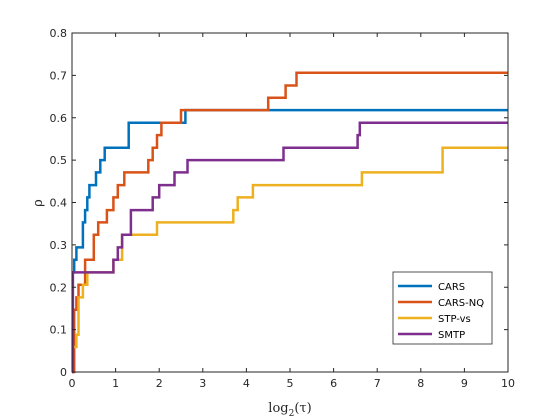  Describe the element at coordinates (333, 383) in the screenshot. I see `x-tick-label: 6` at that location.